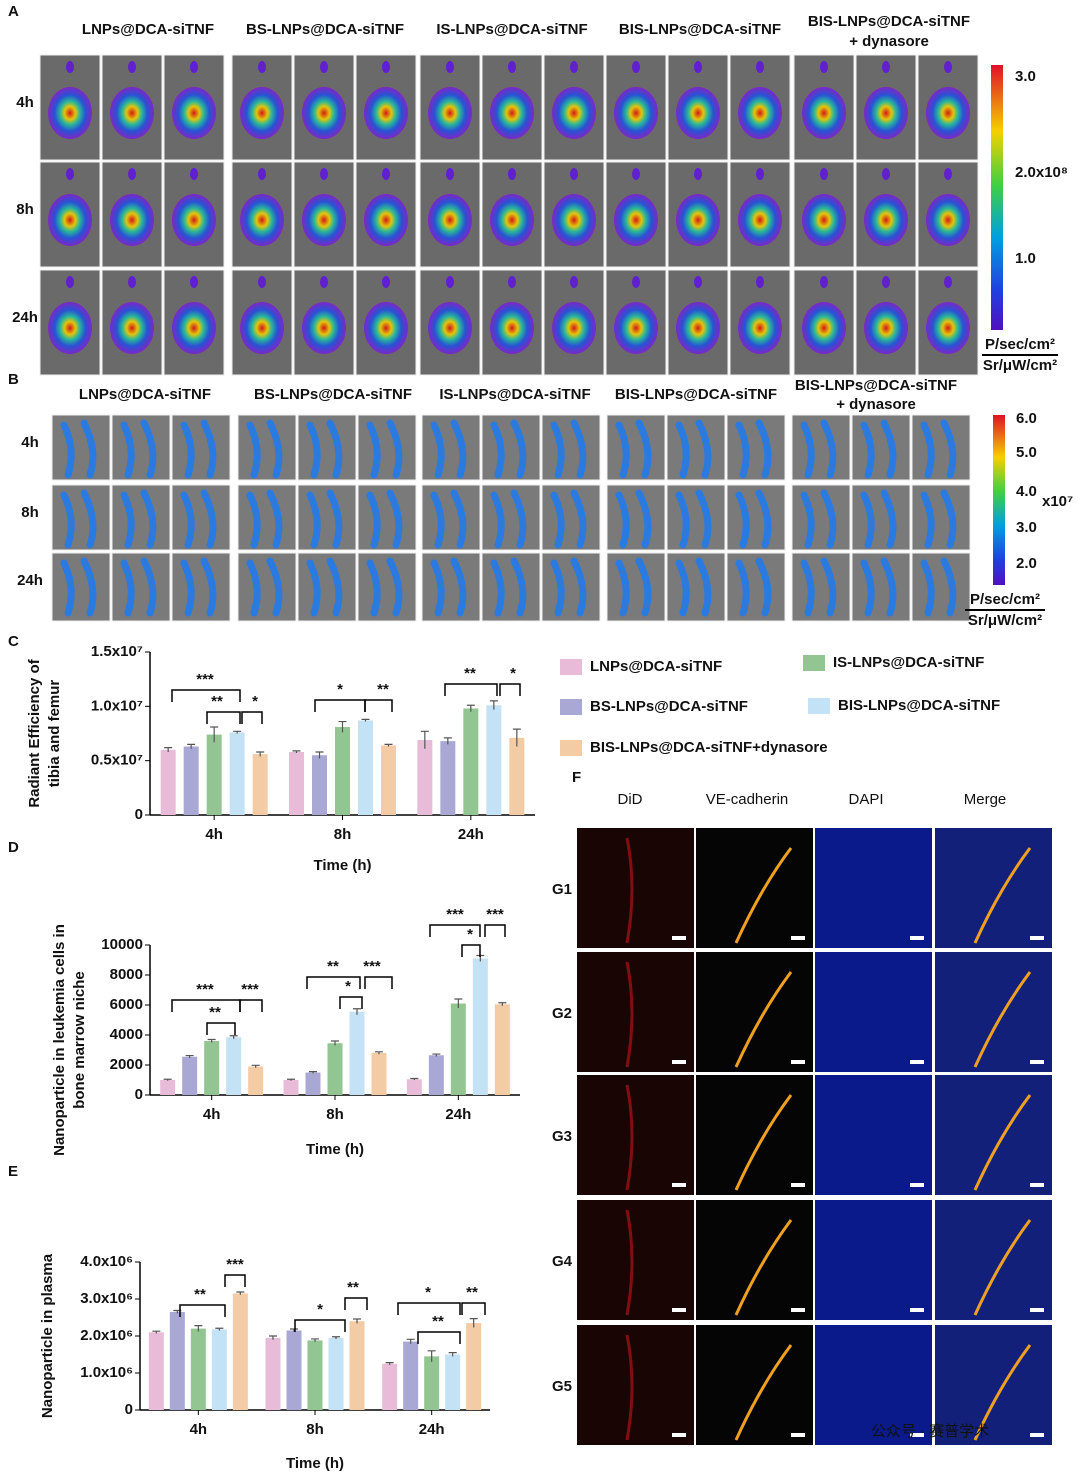 The image size is (1080, 1475). I want to click on legend-label: LNPs@DCA-siTNF, so click(656, 666).